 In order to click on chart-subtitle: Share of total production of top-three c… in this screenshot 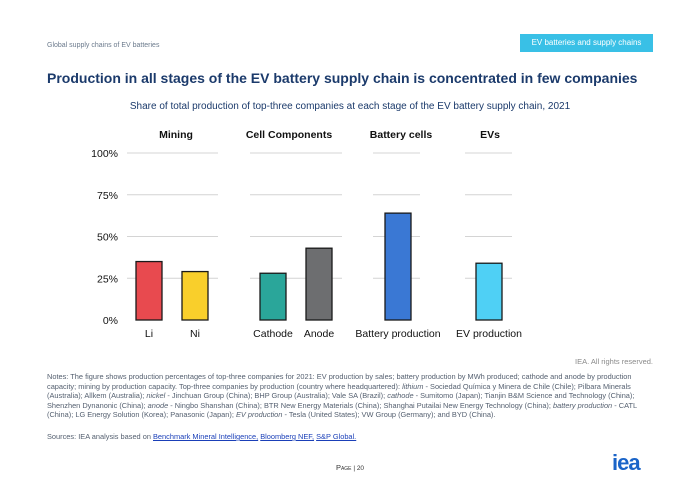, I will do `click(350, 106)`.